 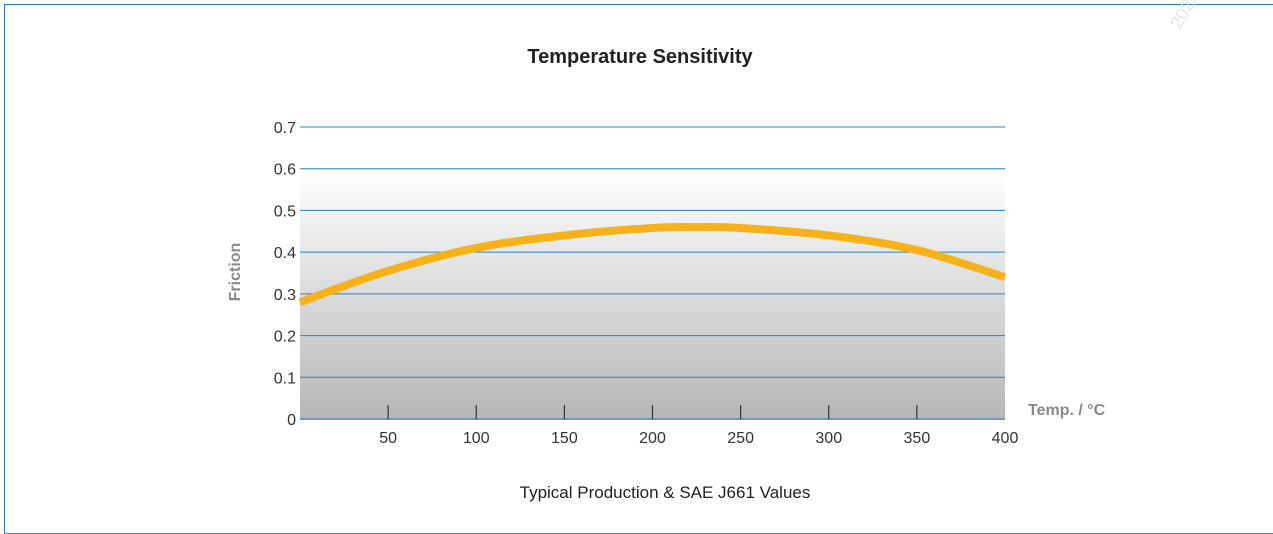 I want to click on x-tick-label: 50, so click(x=388, y=438).